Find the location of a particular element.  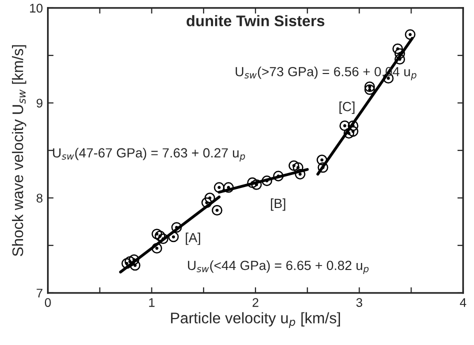

x-axis-title: Particle velocity u$_{p}$ [km/s] is located at coordinates (255, 320).